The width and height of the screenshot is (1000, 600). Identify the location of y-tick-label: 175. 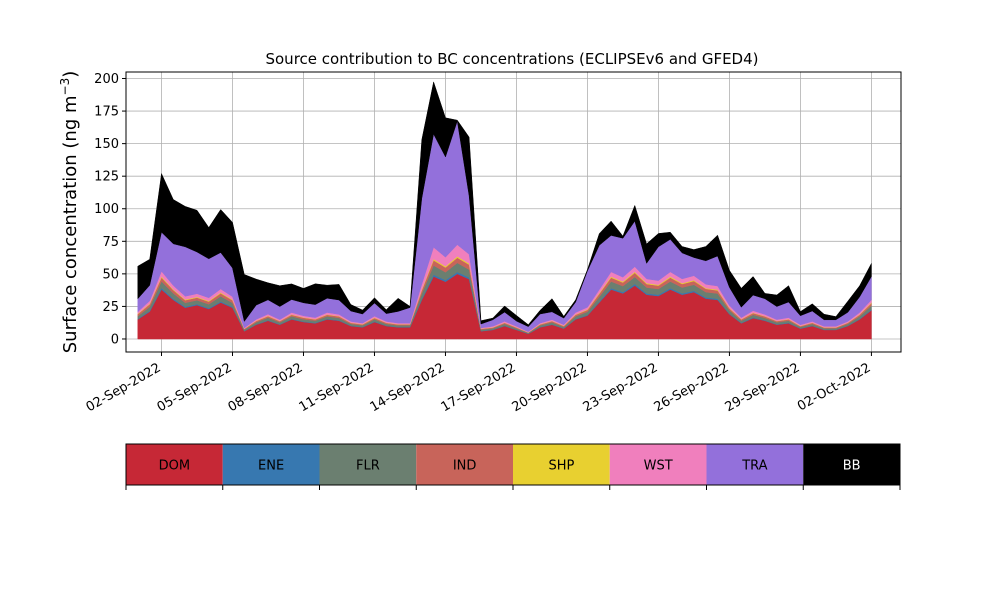
(106, 112).